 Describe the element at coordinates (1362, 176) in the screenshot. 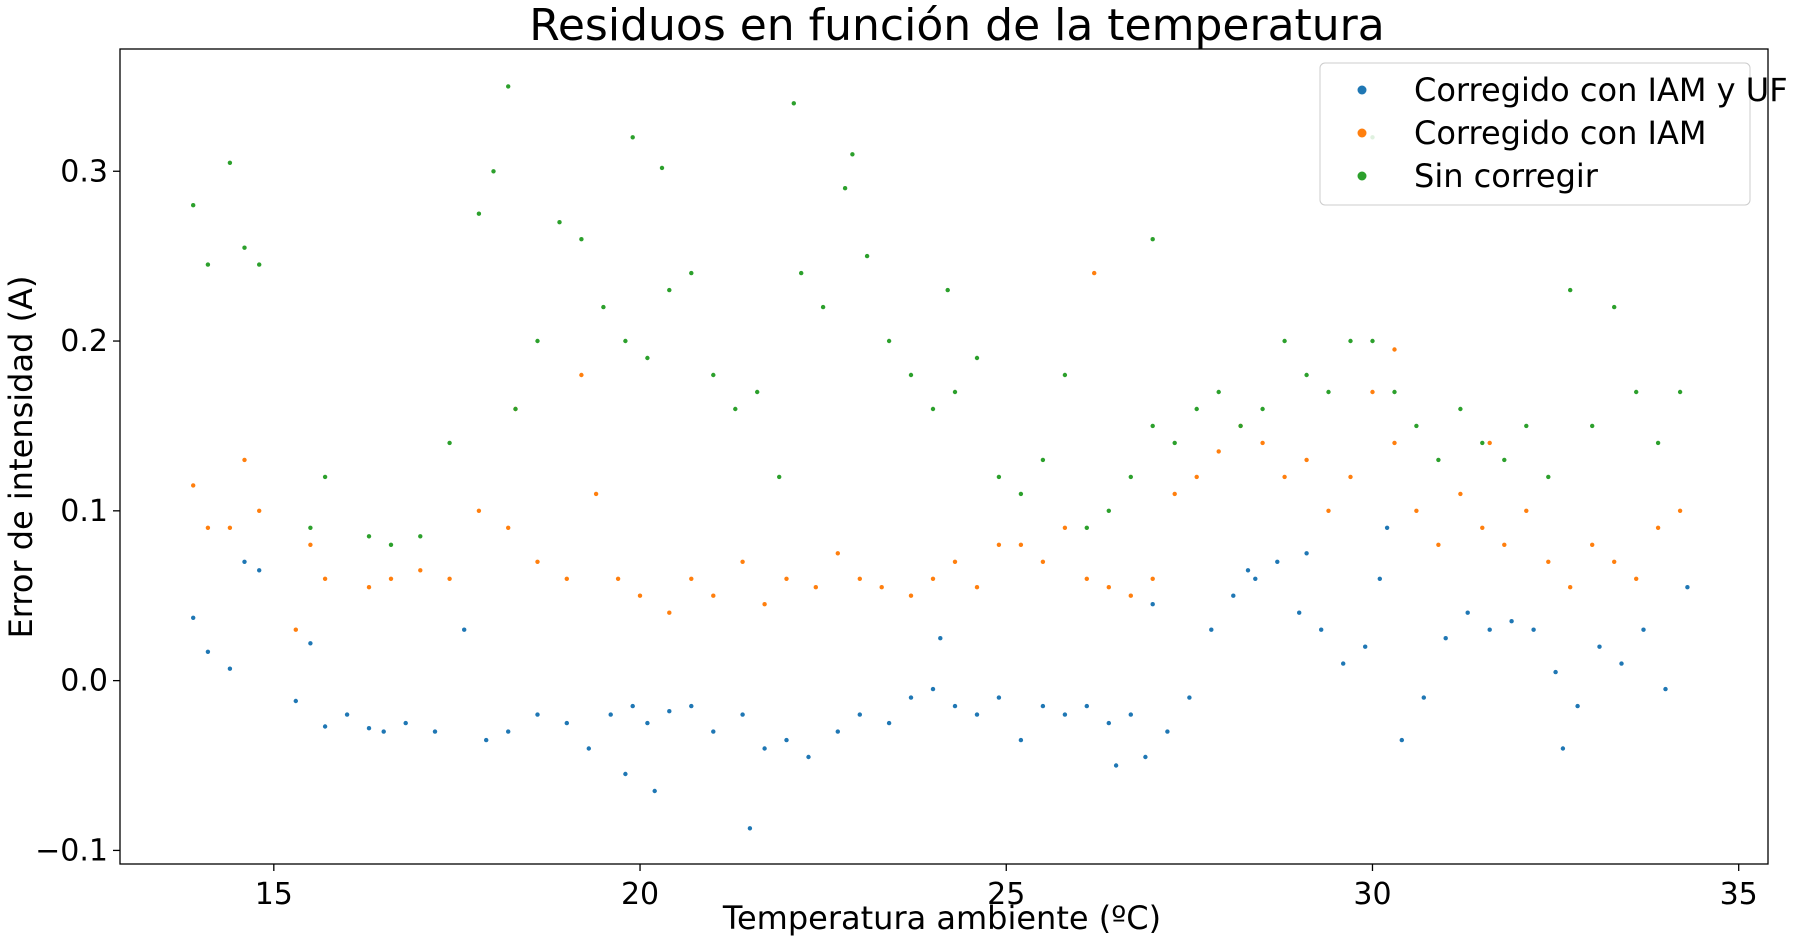

I see `legend-marker-sin-corregir` at that location.